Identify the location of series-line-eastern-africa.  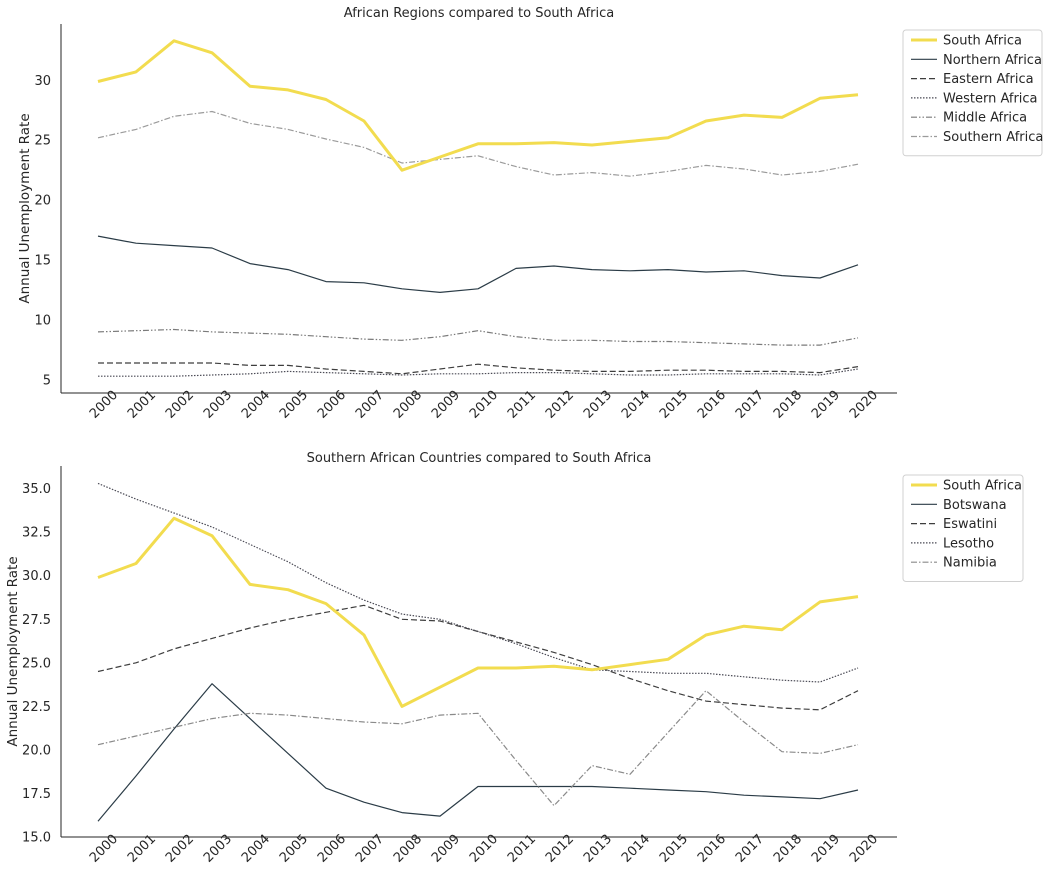
(478, 368).